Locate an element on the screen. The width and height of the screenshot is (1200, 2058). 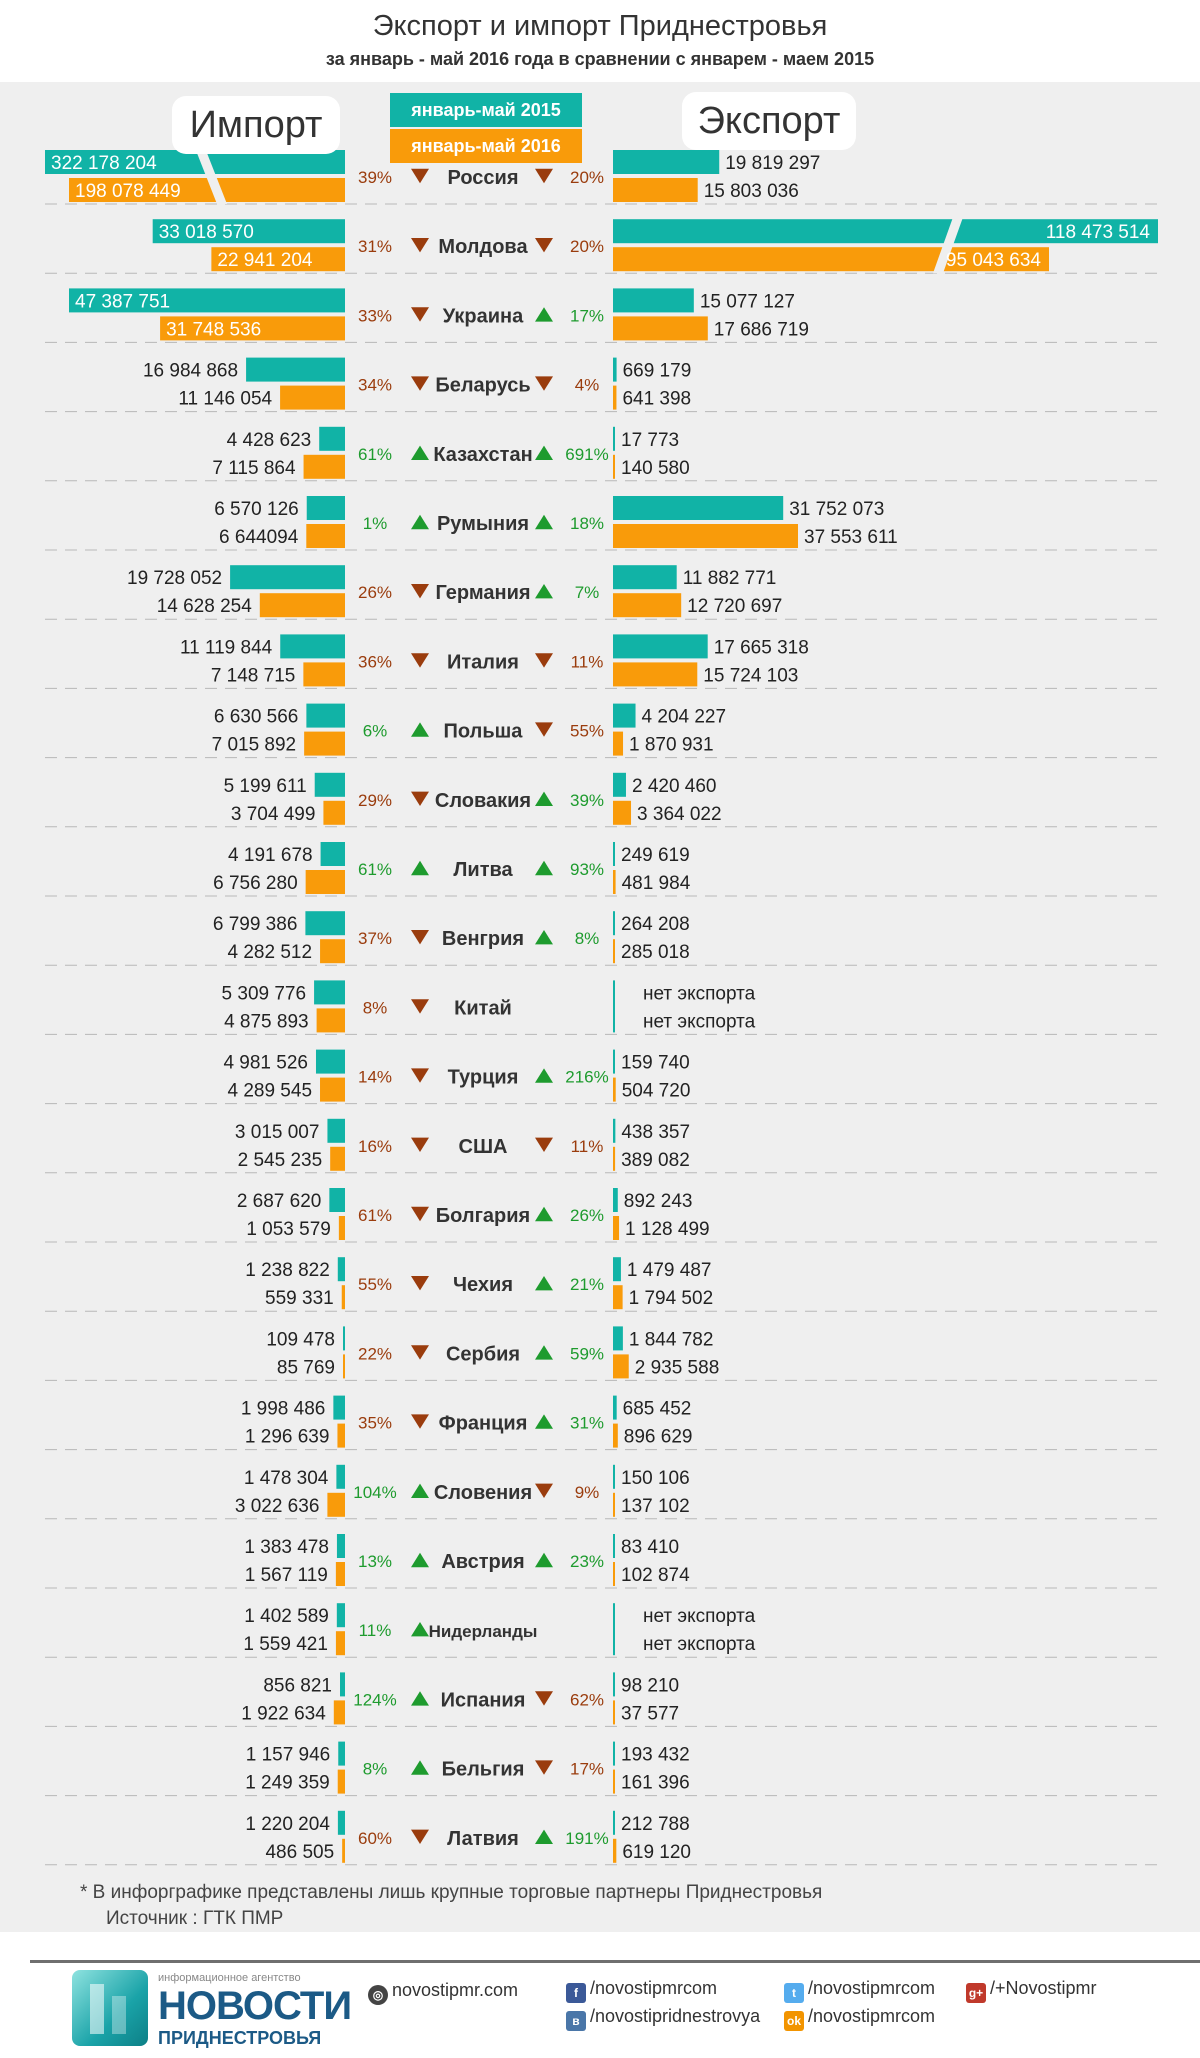
ok-link: ok/novostipmrcom is located at coordinates (859, 2018).